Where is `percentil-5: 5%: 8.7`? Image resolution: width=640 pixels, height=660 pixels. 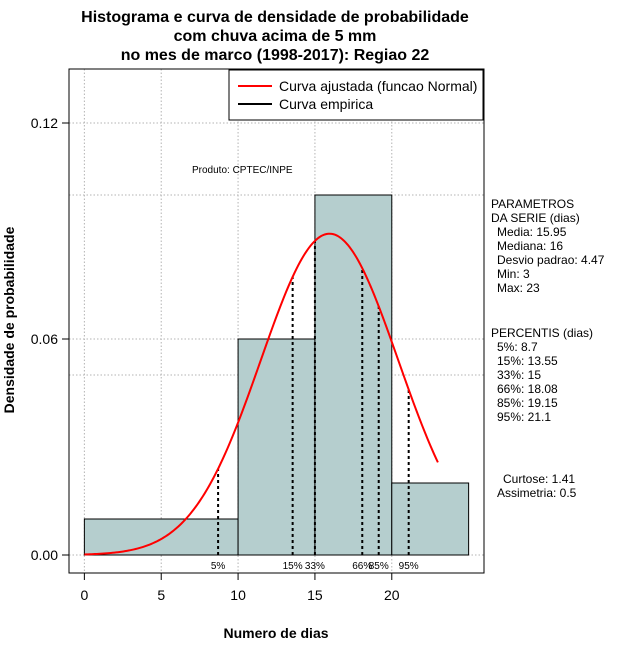
percentil-5: 5%: 8.7 is located at coordinates (517, 347).